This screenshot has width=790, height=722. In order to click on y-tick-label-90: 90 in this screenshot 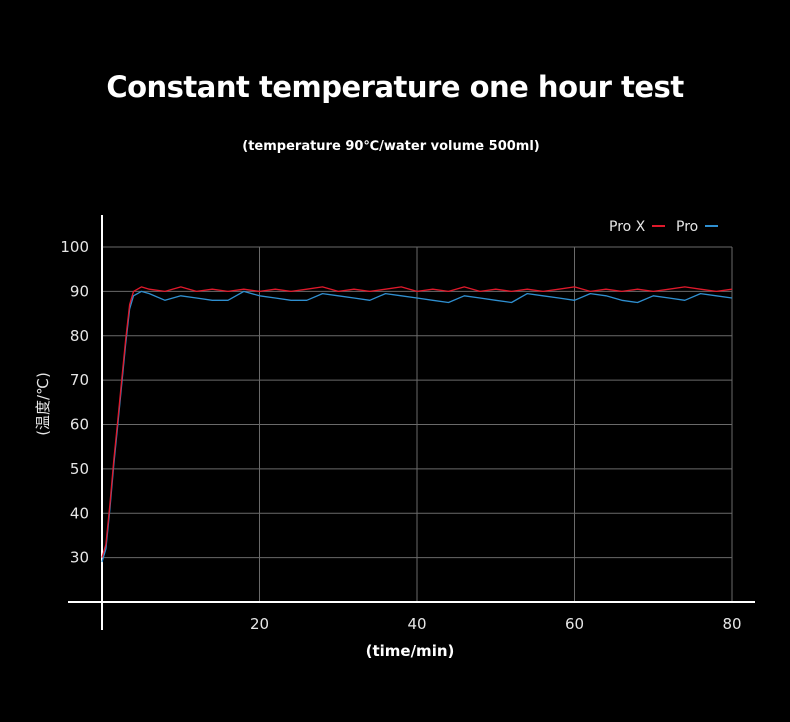, I will do `click(79, 291)`.